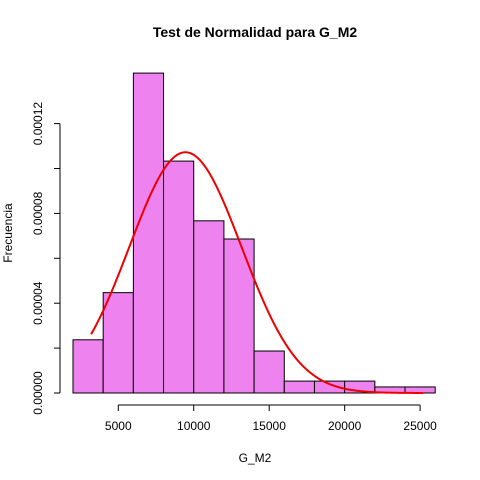 This screenshot has width=480, height=480. Describe the element at coordinates (38, 303) in the screenshot. I see `y-tick-label: 0.00004` at that location.